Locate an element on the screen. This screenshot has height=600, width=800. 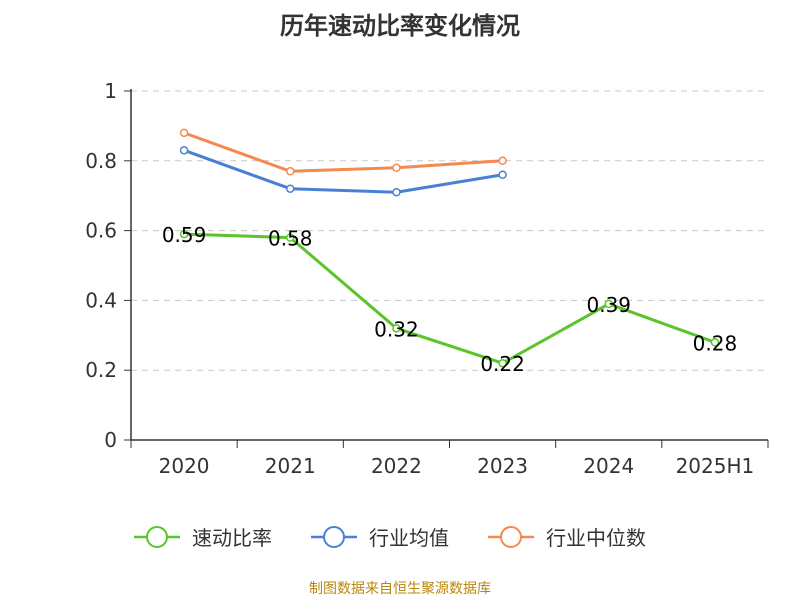
y-tick-label: 1 is located at coordinates (110, 91).